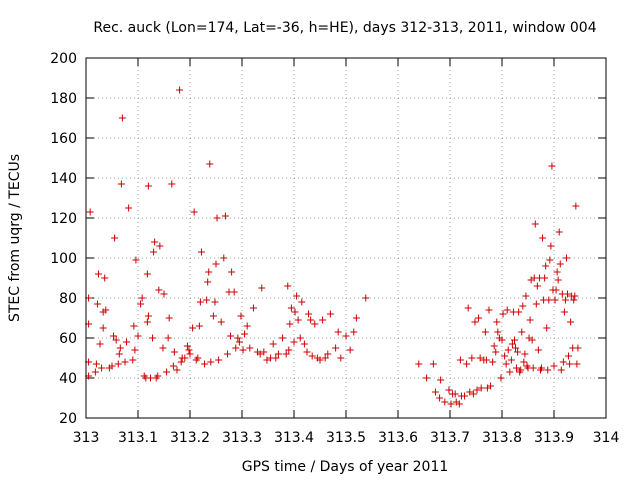 Image resolution: width=640 pixels, height=480 pixels. Describe the element at coordinates (502, 438) in the screenshot. I see `x-tick-label: 313.8` at that location.